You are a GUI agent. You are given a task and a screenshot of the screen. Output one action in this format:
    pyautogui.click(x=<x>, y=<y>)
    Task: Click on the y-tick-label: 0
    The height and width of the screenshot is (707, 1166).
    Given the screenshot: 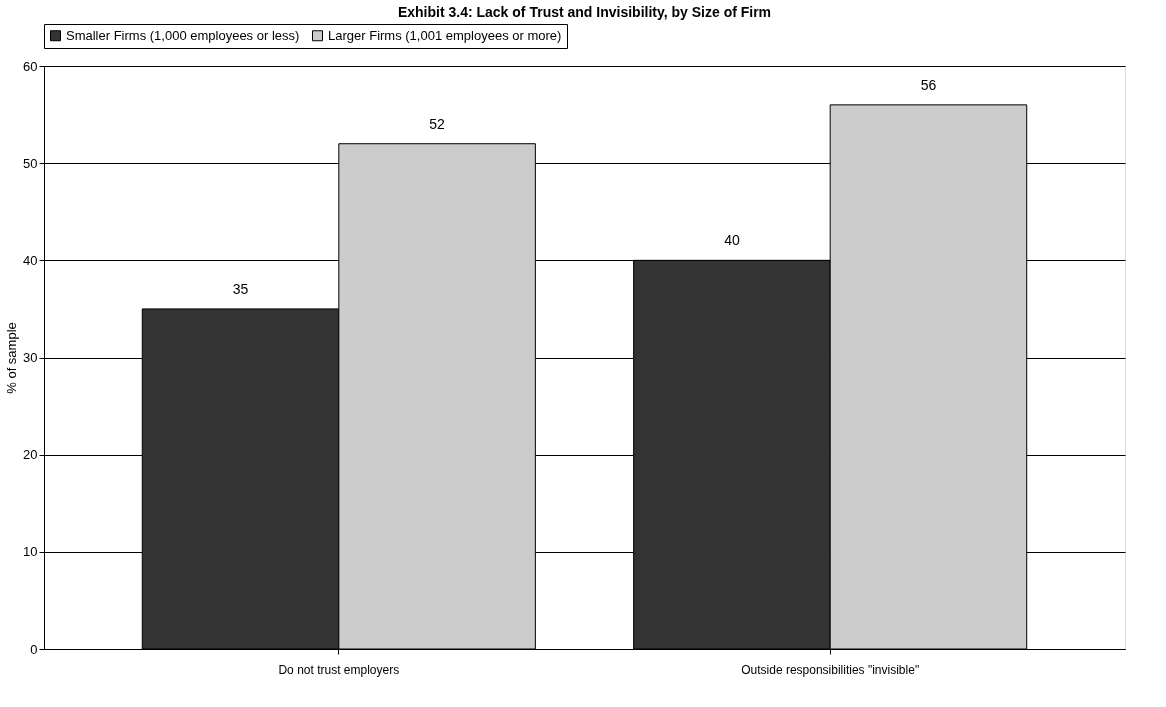 What is the action you would take?
    pyautogui.click(x=34, y=649)
    